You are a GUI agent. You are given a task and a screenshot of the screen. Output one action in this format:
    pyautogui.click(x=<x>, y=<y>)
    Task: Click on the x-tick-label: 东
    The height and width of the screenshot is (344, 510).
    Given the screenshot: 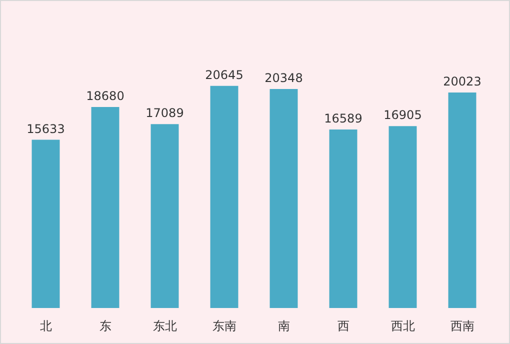 What is the action you would take?
    pyautogui.click(x=105, y=326)
    